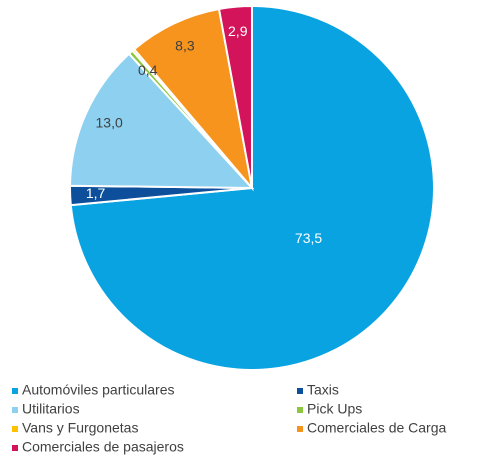 Image resolution: width=494 pixels, height=471 pixels. What do you see at coordinates (109, 123) in the screenshot?
I see `data-label: 13,0` at bounding box center [109, 123].